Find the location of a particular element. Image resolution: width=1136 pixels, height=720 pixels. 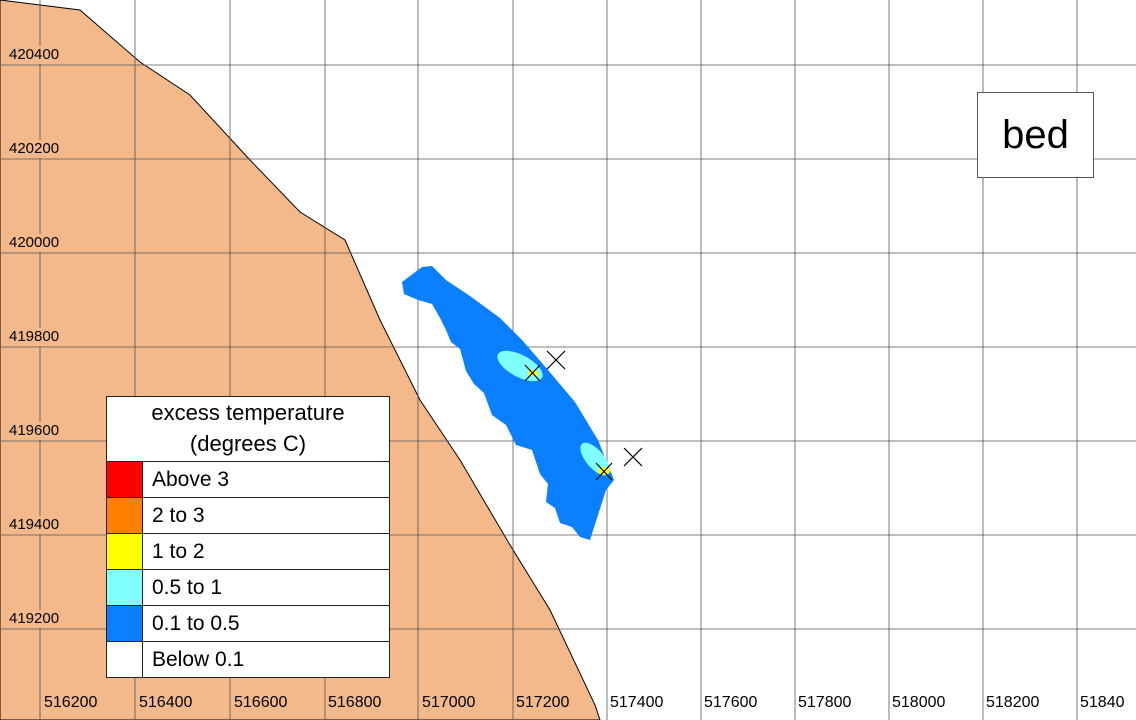

x-tick-label: 517800 is located at coordinates (825, 703).